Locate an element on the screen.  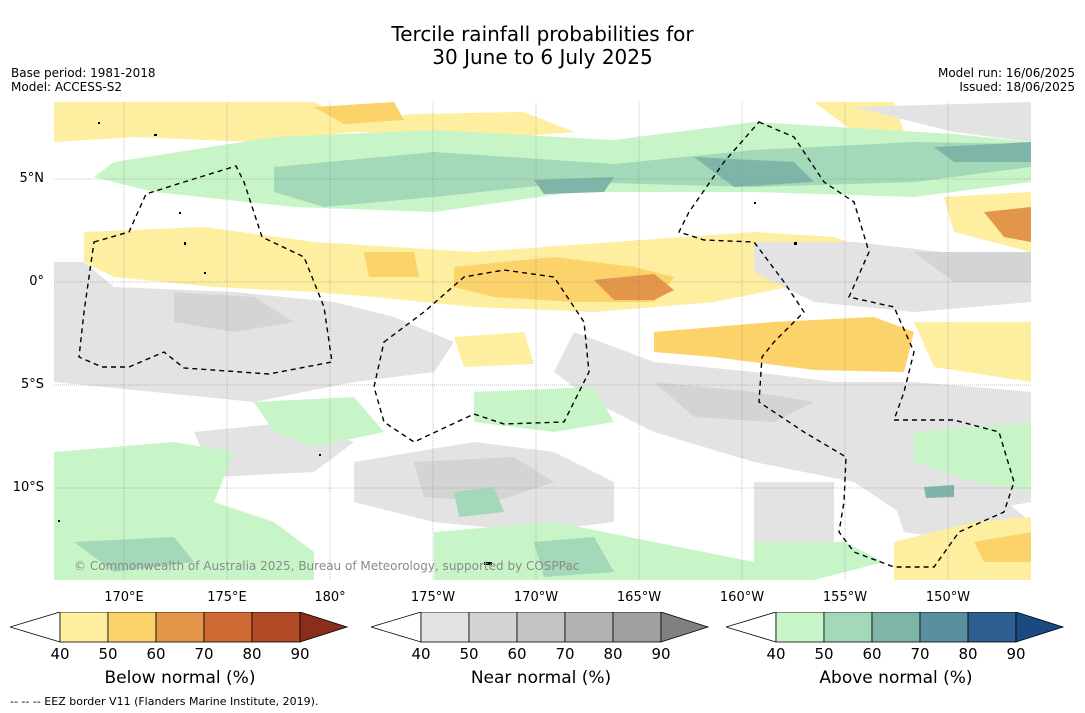
lon-label-170e: 170°E is located at coordinates (124, 597).